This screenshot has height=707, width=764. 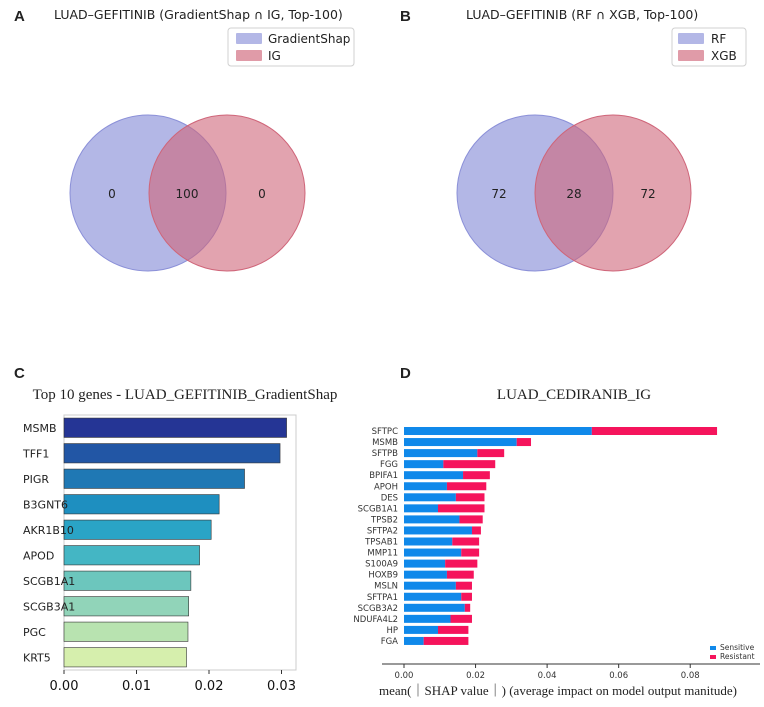 I want to click on legend-swatch-rf, so click(x=691, y=38).